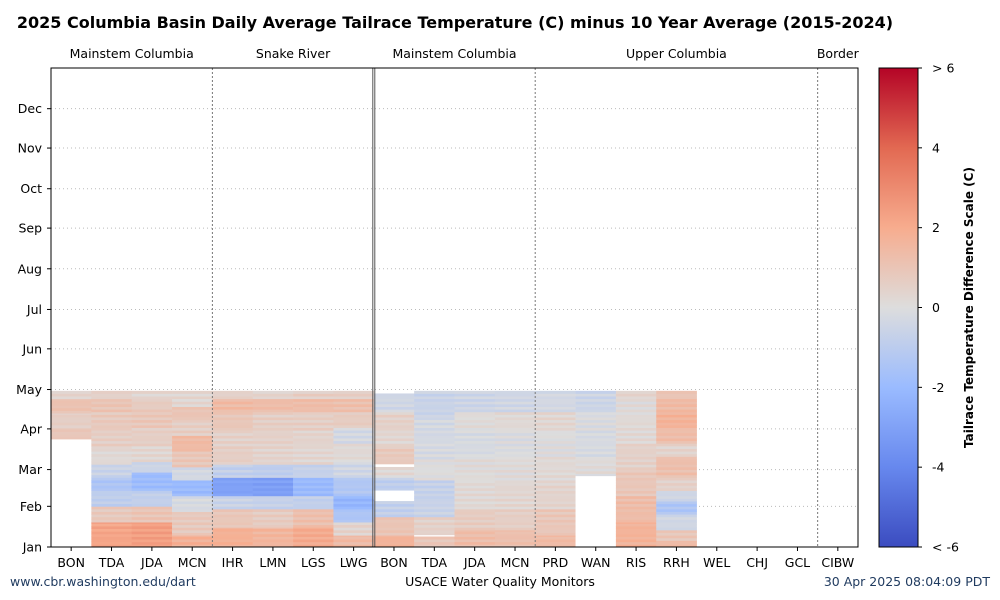  Describe the element at coordinates (757, 562) in the screenshot. I see `x-tick-label-chj: CHJ` at that location.